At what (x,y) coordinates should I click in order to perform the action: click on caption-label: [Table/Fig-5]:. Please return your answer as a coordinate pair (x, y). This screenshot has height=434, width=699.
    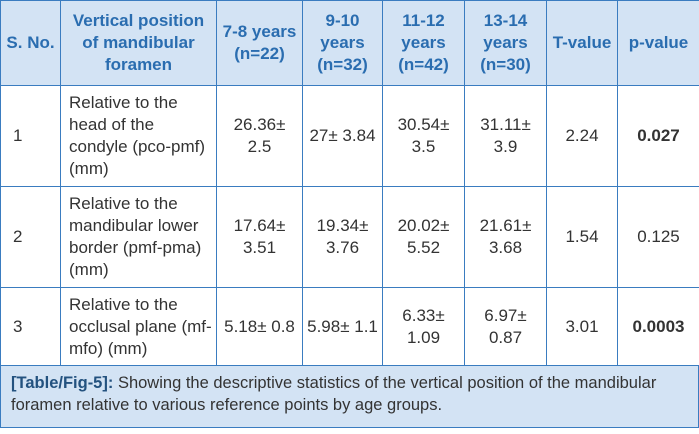
    Looking at the image, I should click on (62, 383).